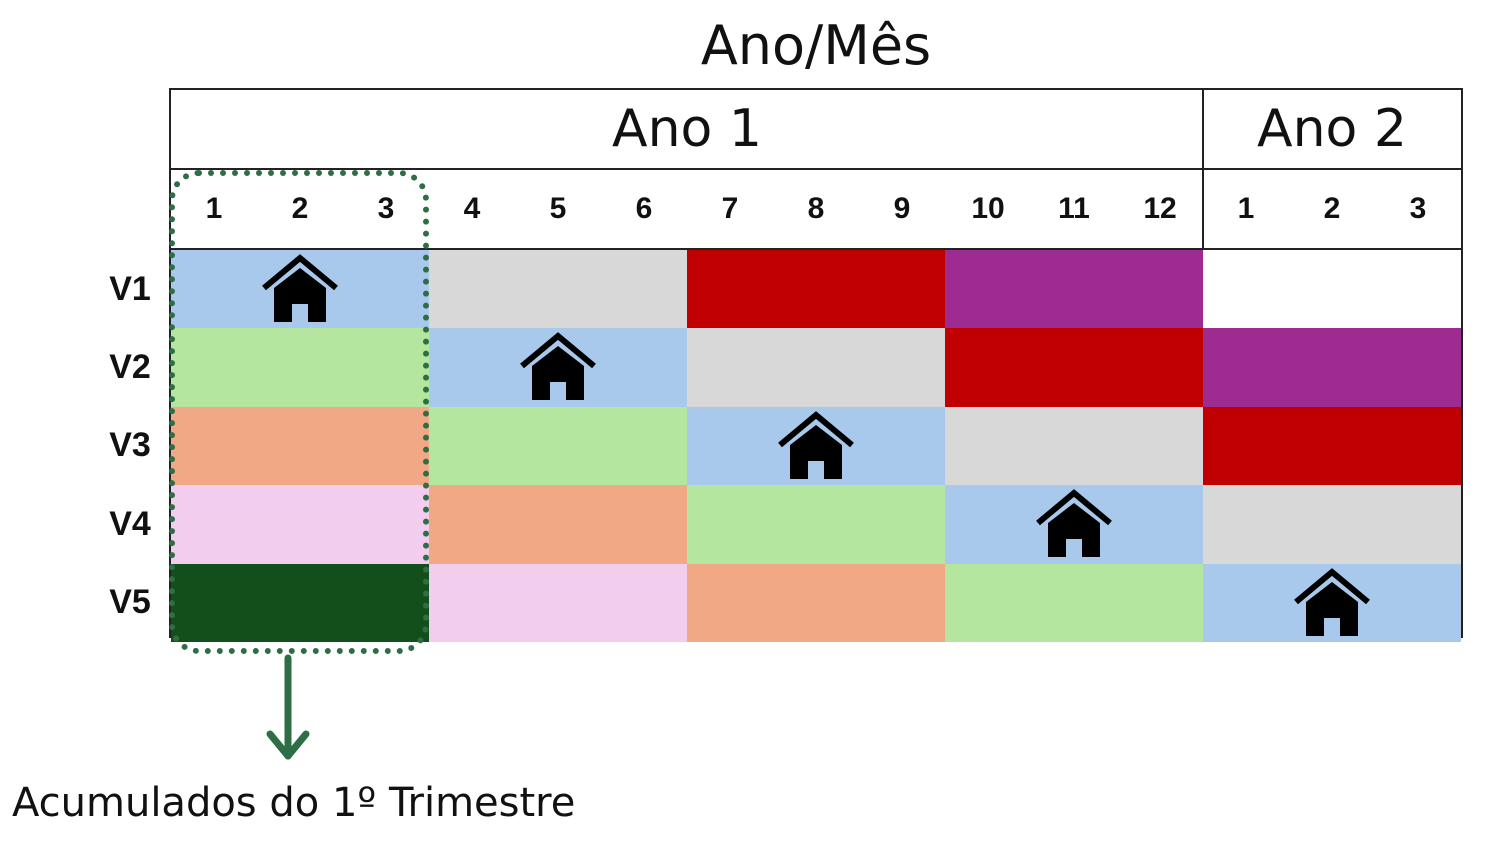  Describe the element at coordinates (130, 445) in the screenshot. I see `row-label: V3` at that location.